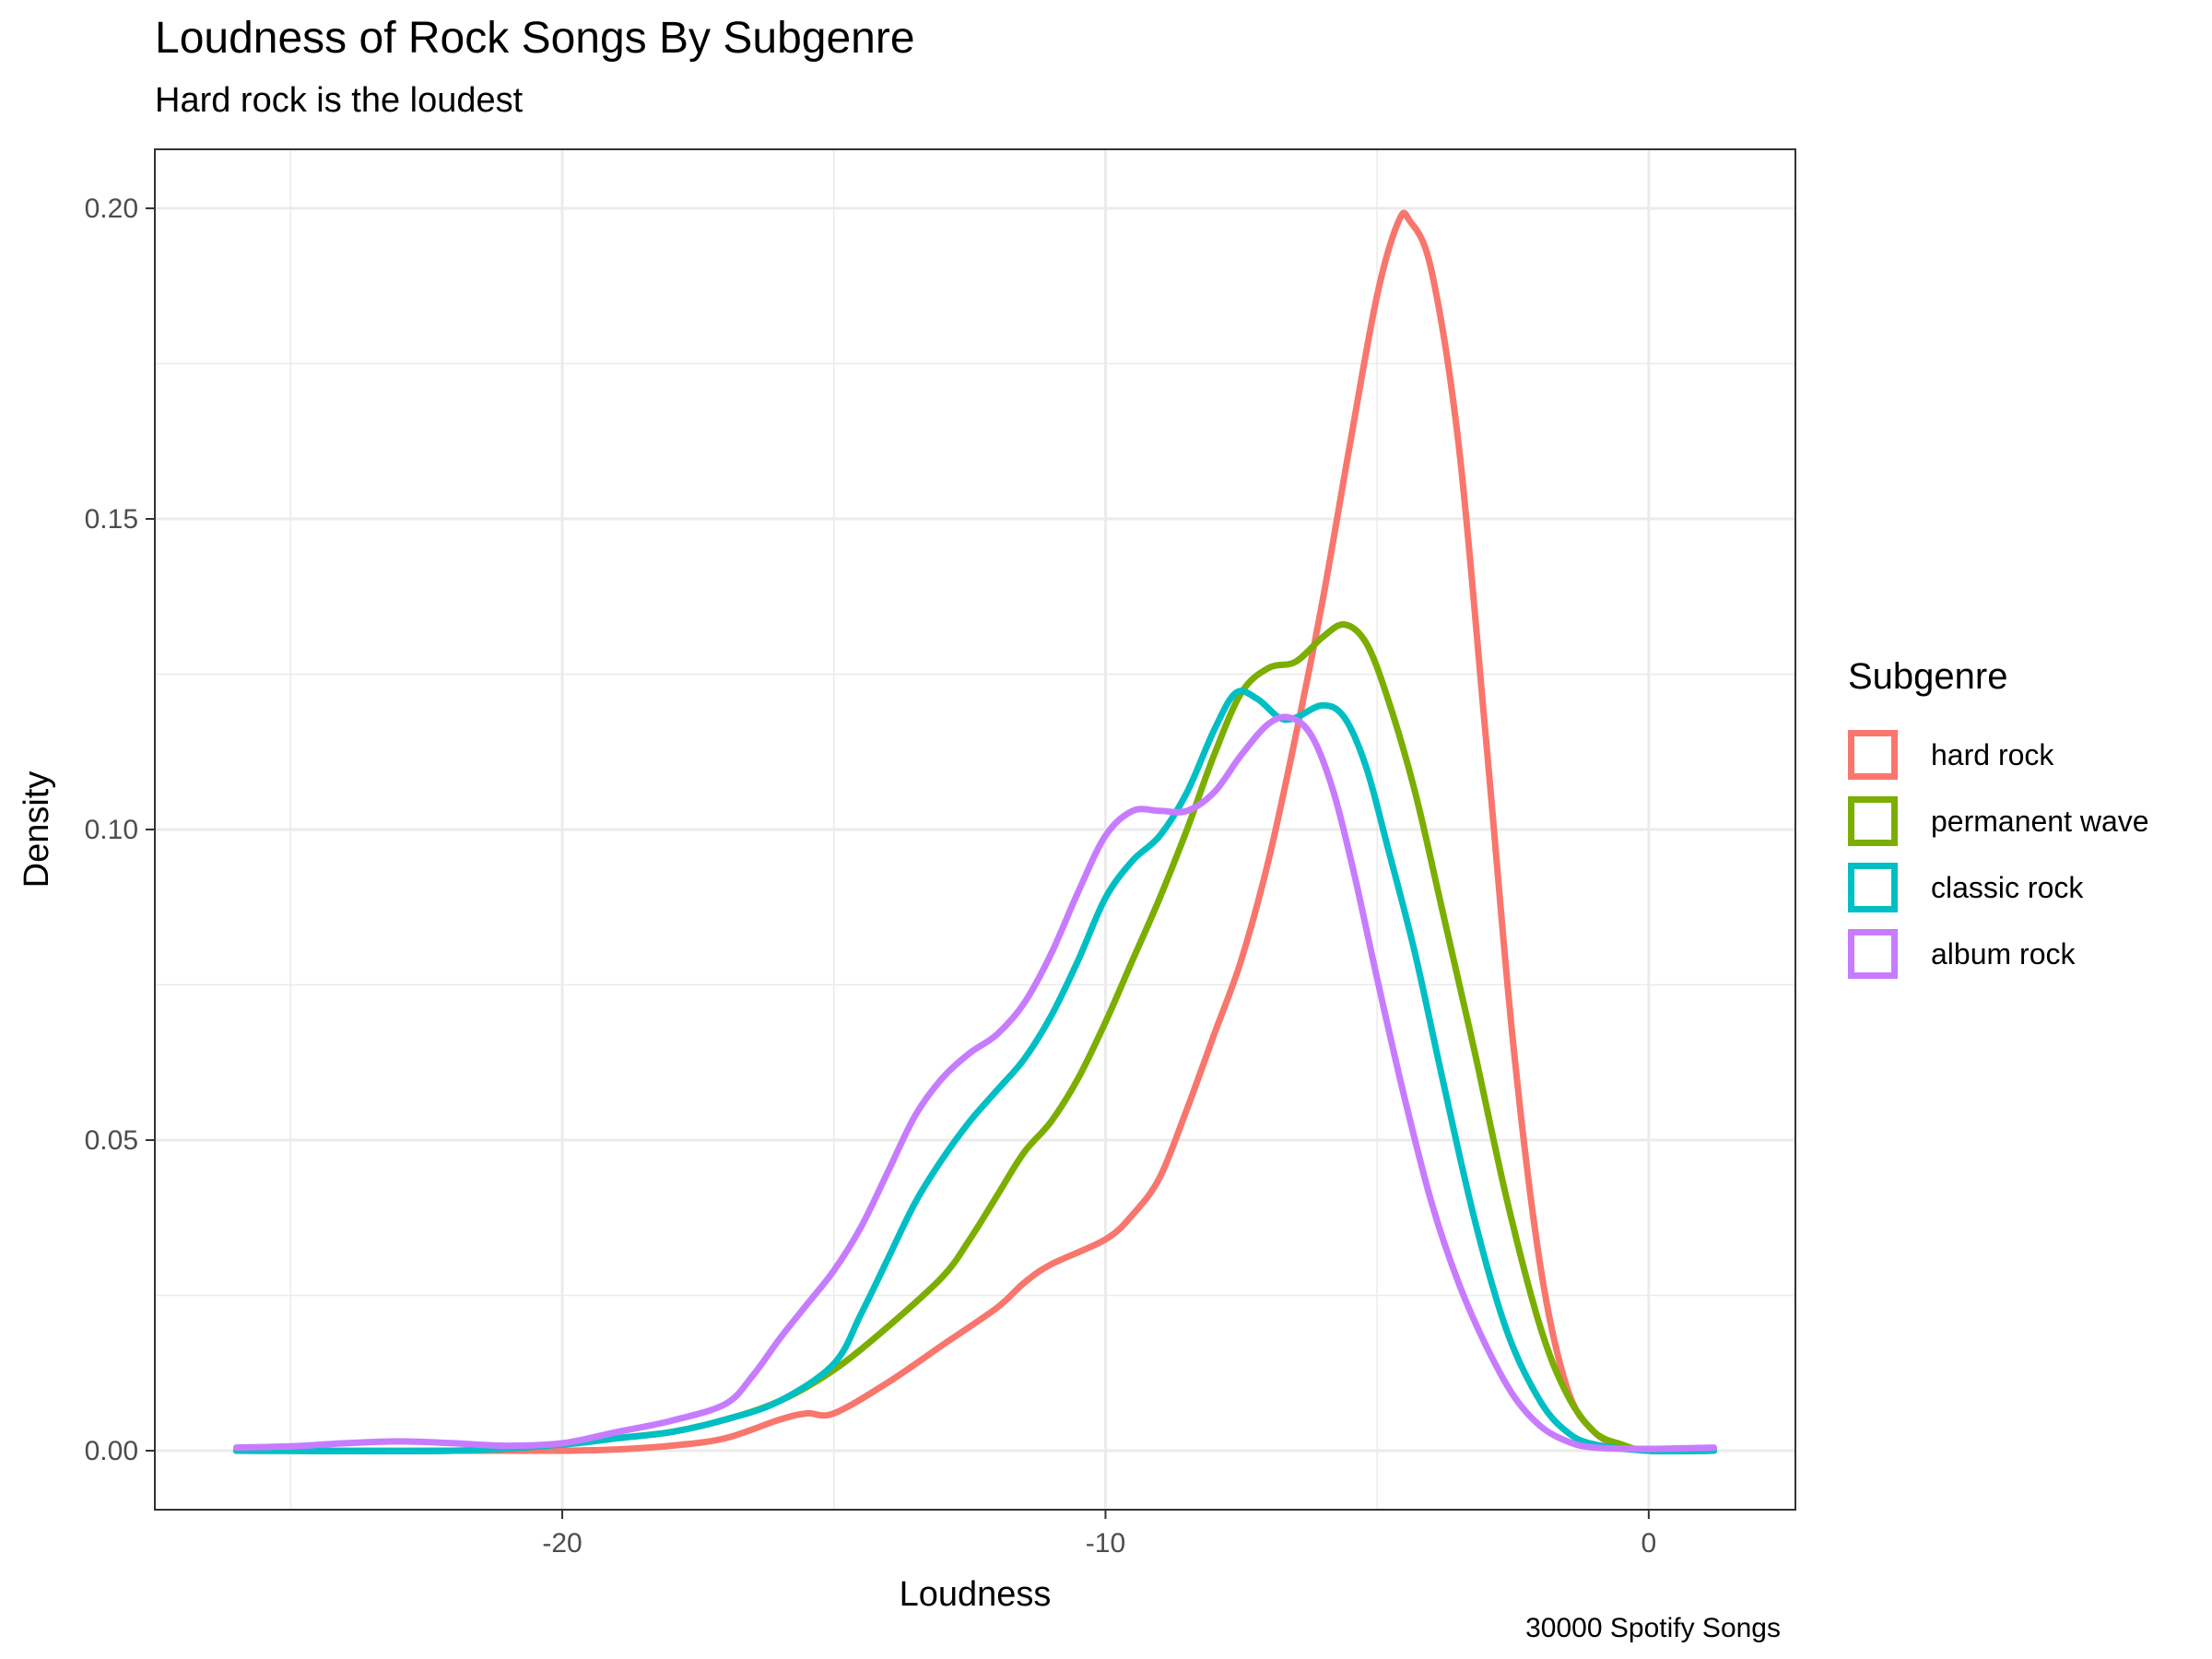 The width and height of the screenshot is (2212, 1659). Describe the element at coordinates (562, 1543) in the screenshot. I see `x-tick-label: -20` at that location.